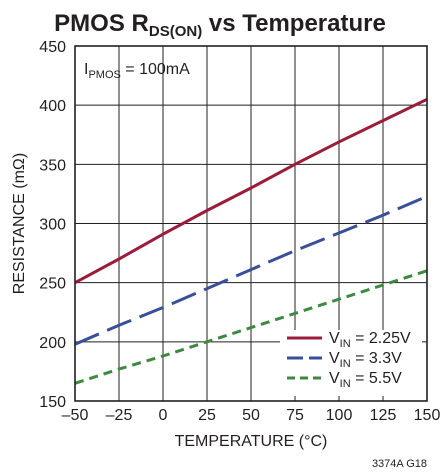 The width and height of the screenshot is (441, 476). Describe the element at coordinates (101, 23) in the screenshot. I see `title-main: PMOS R` at that location.